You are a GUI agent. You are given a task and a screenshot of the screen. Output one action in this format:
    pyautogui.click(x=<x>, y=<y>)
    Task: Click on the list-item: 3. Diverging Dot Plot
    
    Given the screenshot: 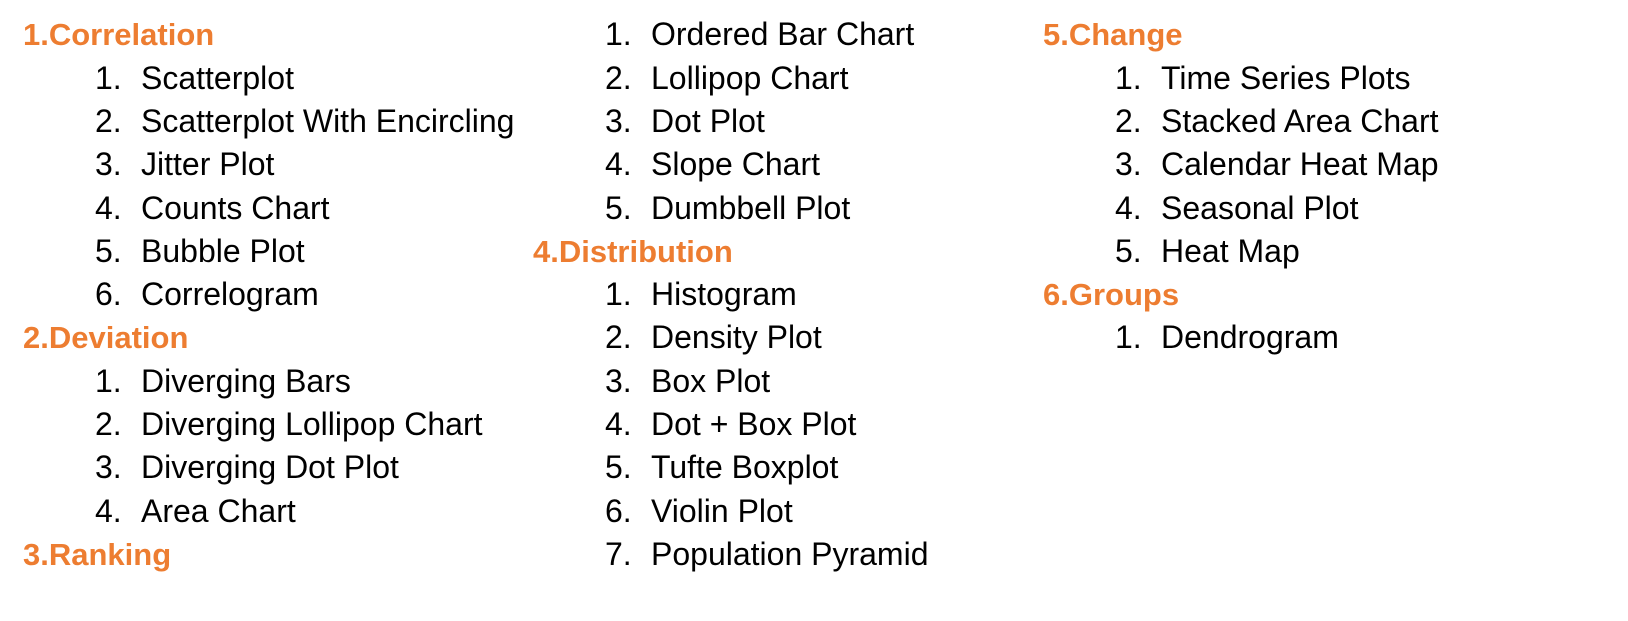 What is the action you would take?
    pyautogui.click(x=247, y=467)
    